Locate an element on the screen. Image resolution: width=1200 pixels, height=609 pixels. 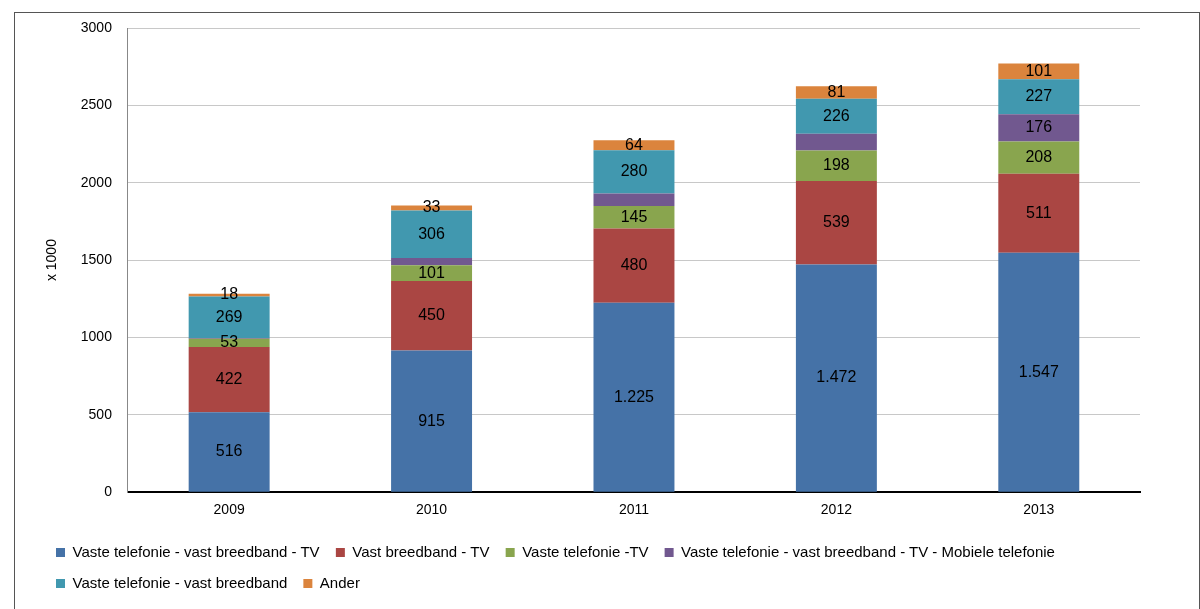
data-label: 64 is located at coordinates (634, 144).